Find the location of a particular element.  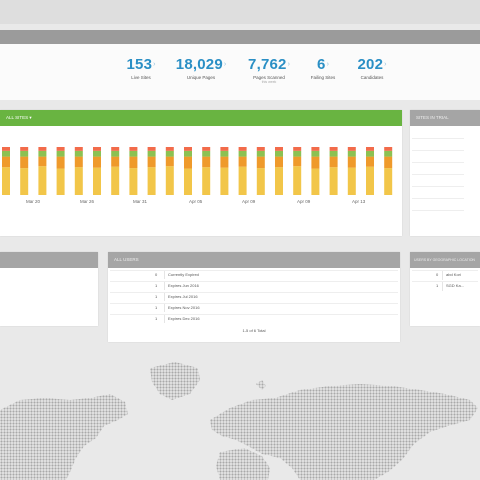

stat-pages-scanned: 7,762› Pages Scanned this week is located at coordinates (269, 70).